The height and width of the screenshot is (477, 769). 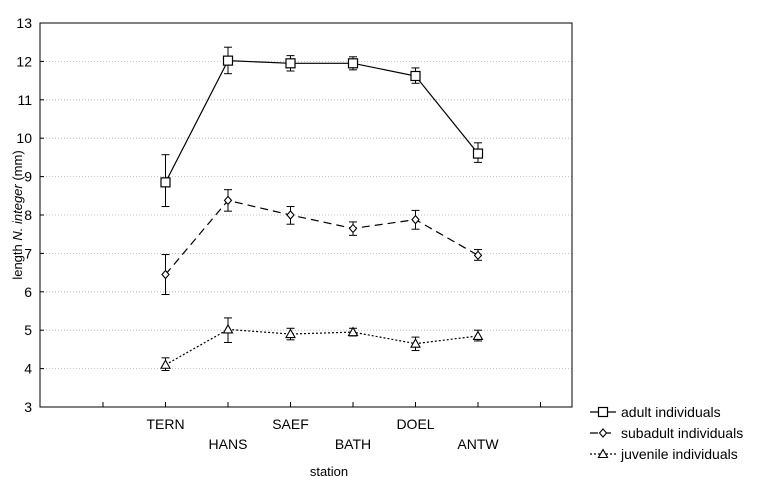 What do you see at coordinates (24, 100) in the screenshot?
I see `y-tick-label-11: 11` at bounding box center [24, 100].